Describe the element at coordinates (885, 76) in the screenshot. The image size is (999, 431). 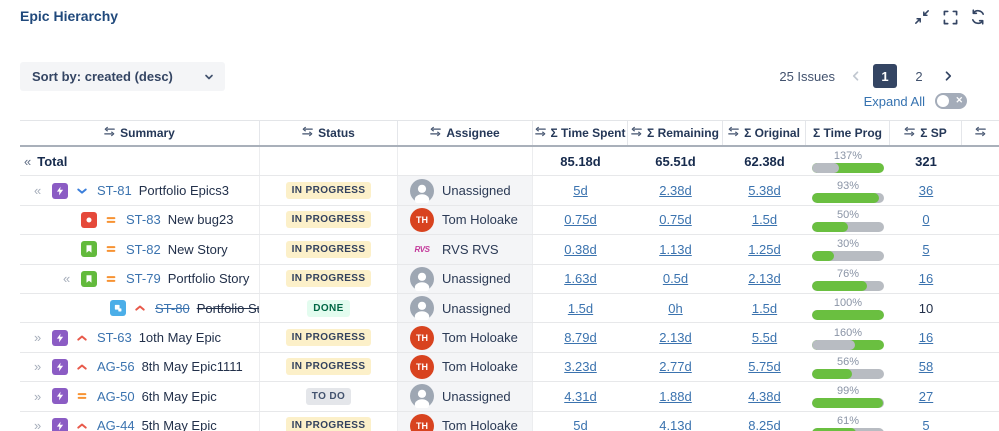
I see `page-button-1: 1` at that location.